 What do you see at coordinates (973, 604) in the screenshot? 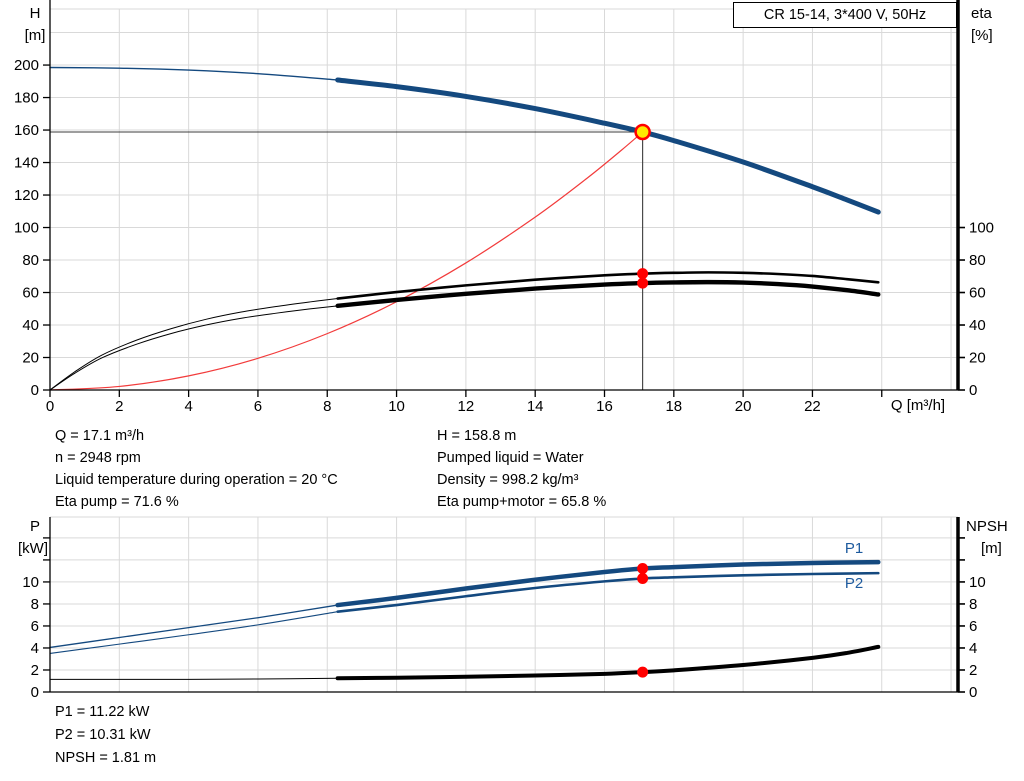
I see `right-tick-label: 8` at bounding box center [973, 604].